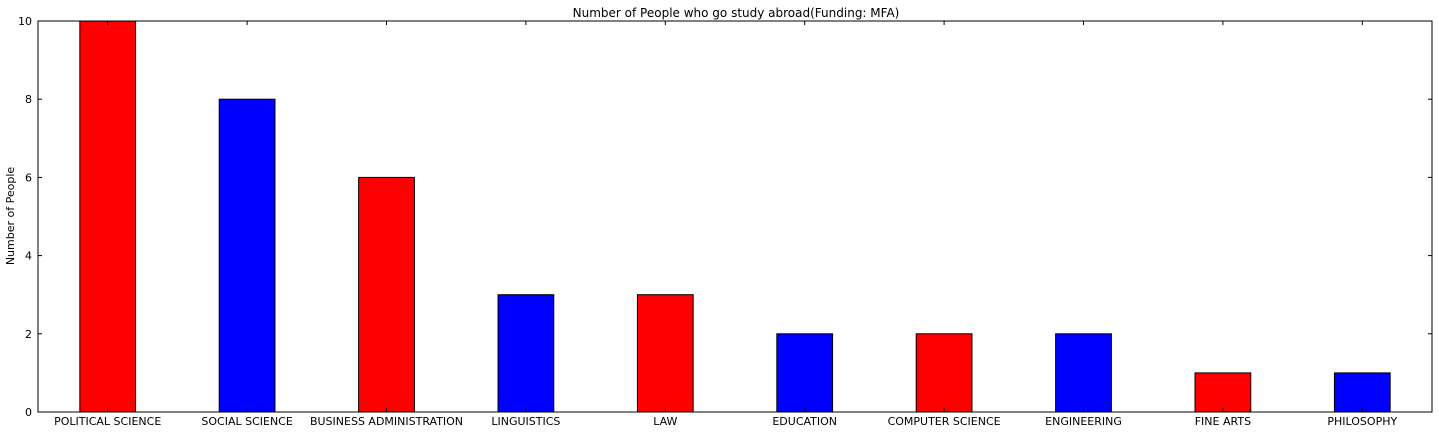 This screenshot has height=433, width=1439. Describe the element at coordinates (28, 256) in the screenshot. I see `y-tick-label: 4` at that location.